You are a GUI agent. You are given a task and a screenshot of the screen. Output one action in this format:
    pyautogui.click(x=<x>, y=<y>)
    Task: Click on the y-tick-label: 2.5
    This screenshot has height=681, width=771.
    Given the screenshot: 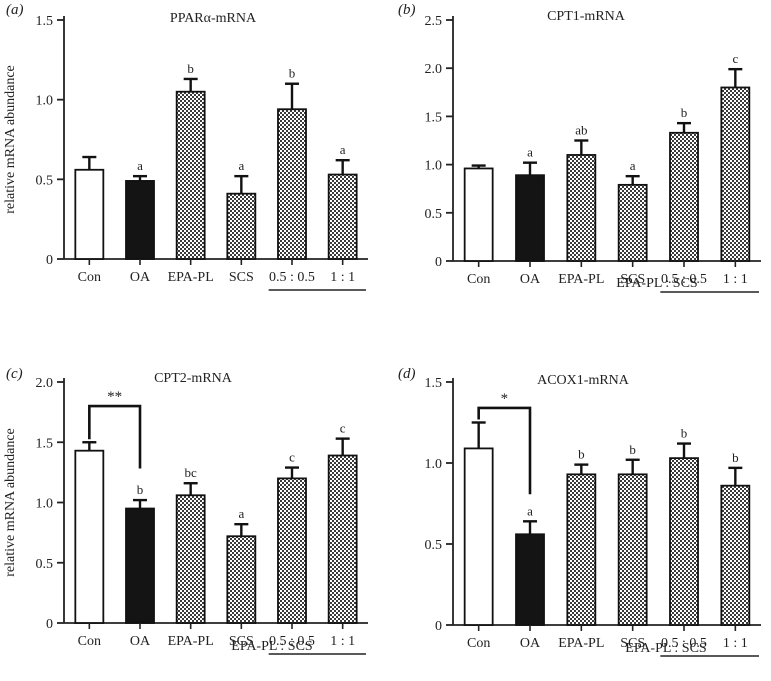 What is the action you would take?
    pyautogui.click(x=434, y=21)
    